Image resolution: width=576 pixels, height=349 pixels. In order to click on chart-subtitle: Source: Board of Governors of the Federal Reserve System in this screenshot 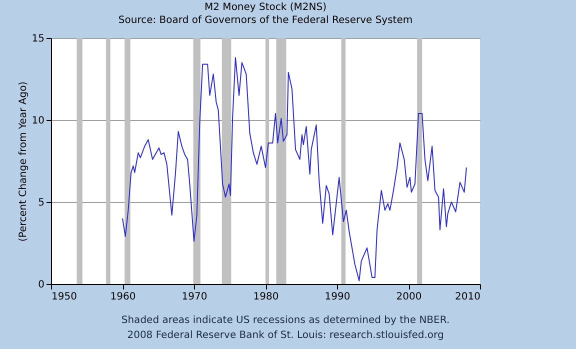, I will do `click(265, 20)`.